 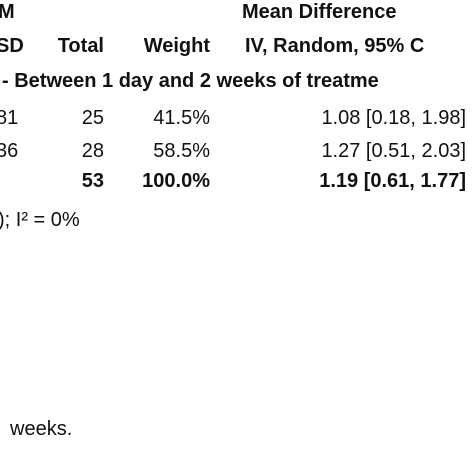 I want to click on study-row-1-ci: 1.08 [0.18, 1.98], so click(x=393, y=118).